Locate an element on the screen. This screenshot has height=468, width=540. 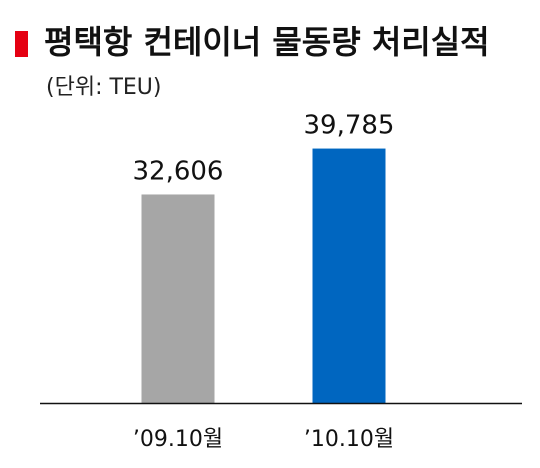
title-marker is located at coordinates (21, 44).